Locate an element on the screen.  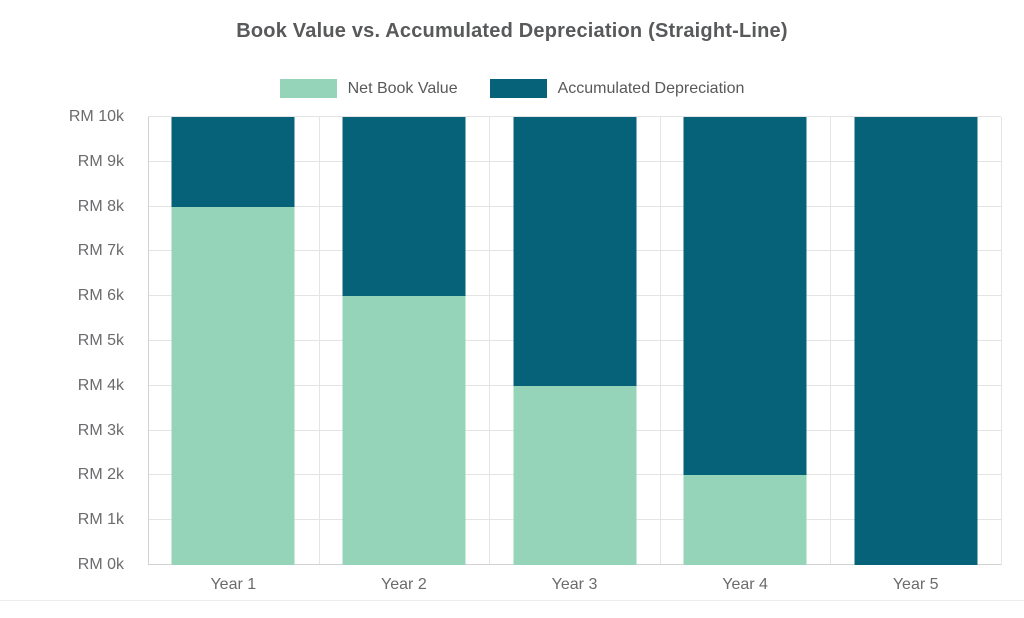
y-axis-tick-label: RM 9k is located at coordinates (100, 161).